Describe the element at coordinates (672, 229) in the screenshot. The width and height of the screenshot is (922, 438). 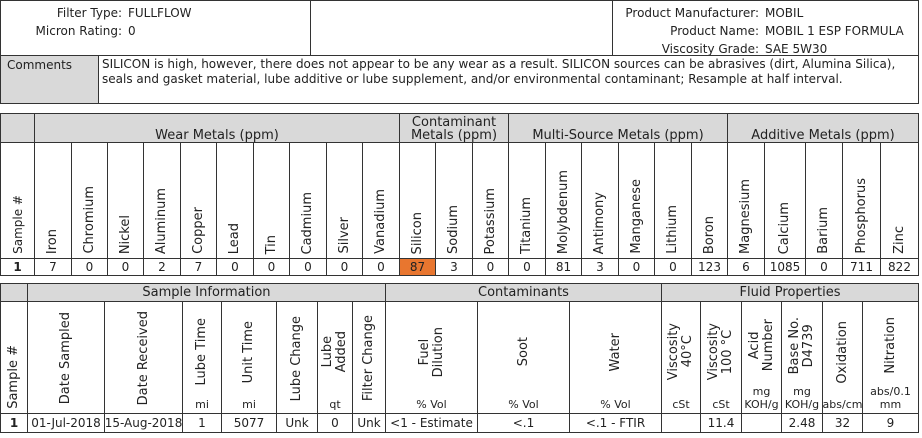
I see `column-title: Lithium` at that location.